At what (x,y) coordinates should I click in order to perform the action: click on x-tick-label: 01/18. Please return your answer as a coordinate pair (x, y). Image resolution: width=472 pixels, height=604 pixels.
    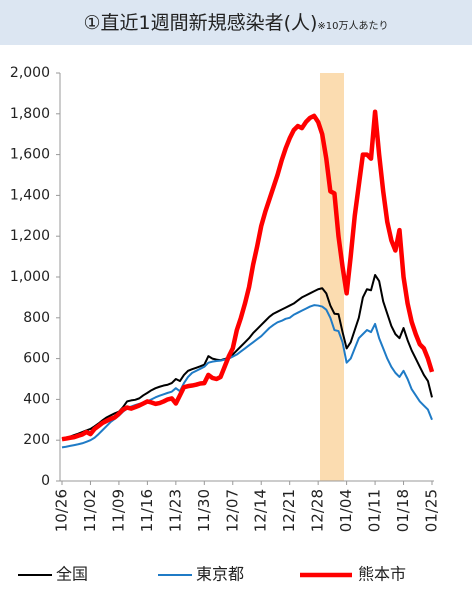
    Looking at the image, I should click on (403, 510).